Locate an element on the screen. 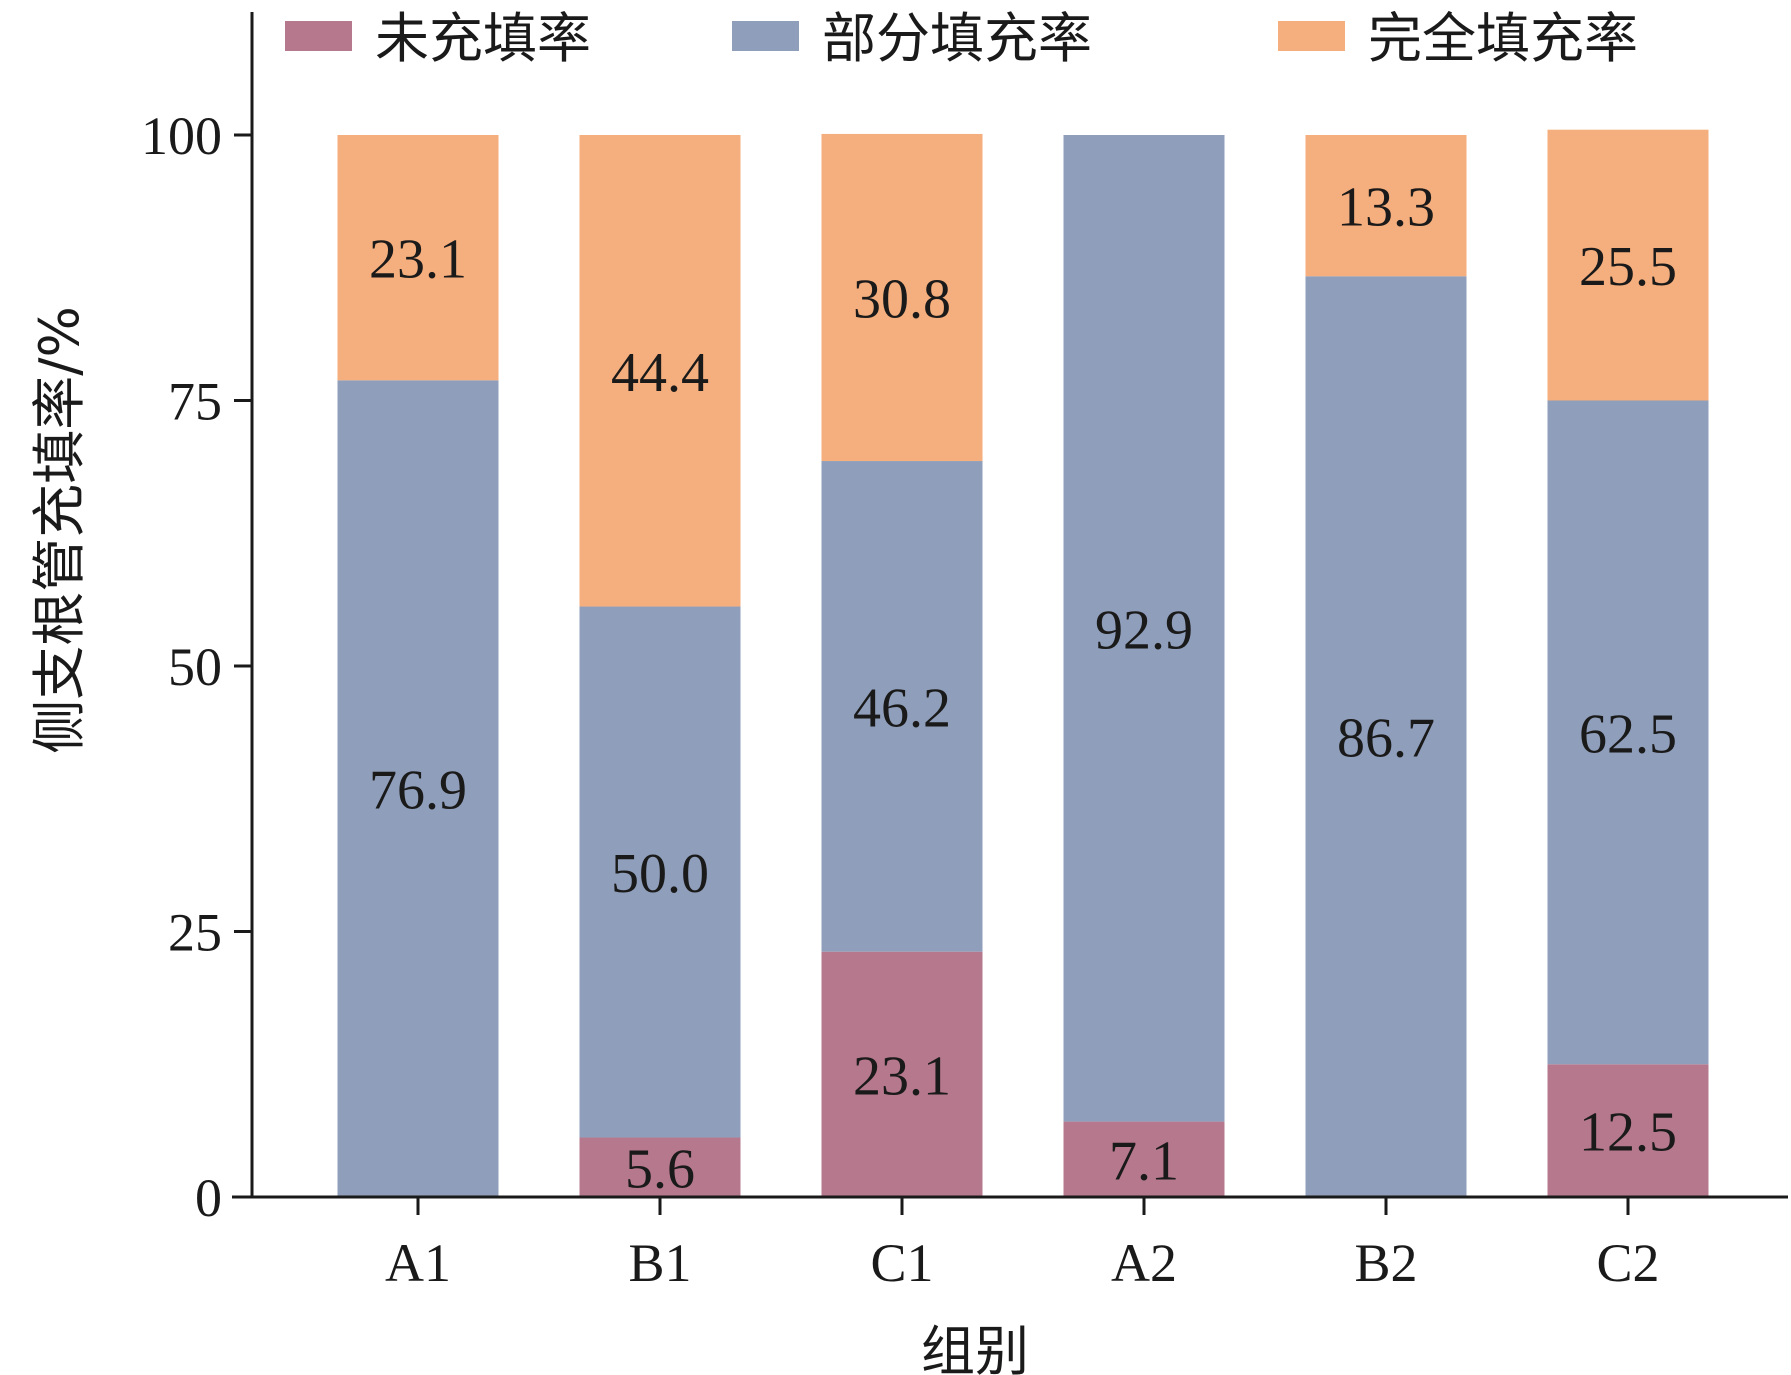  y-tick-label-0: 0 is located at coordinates (208, 1198).